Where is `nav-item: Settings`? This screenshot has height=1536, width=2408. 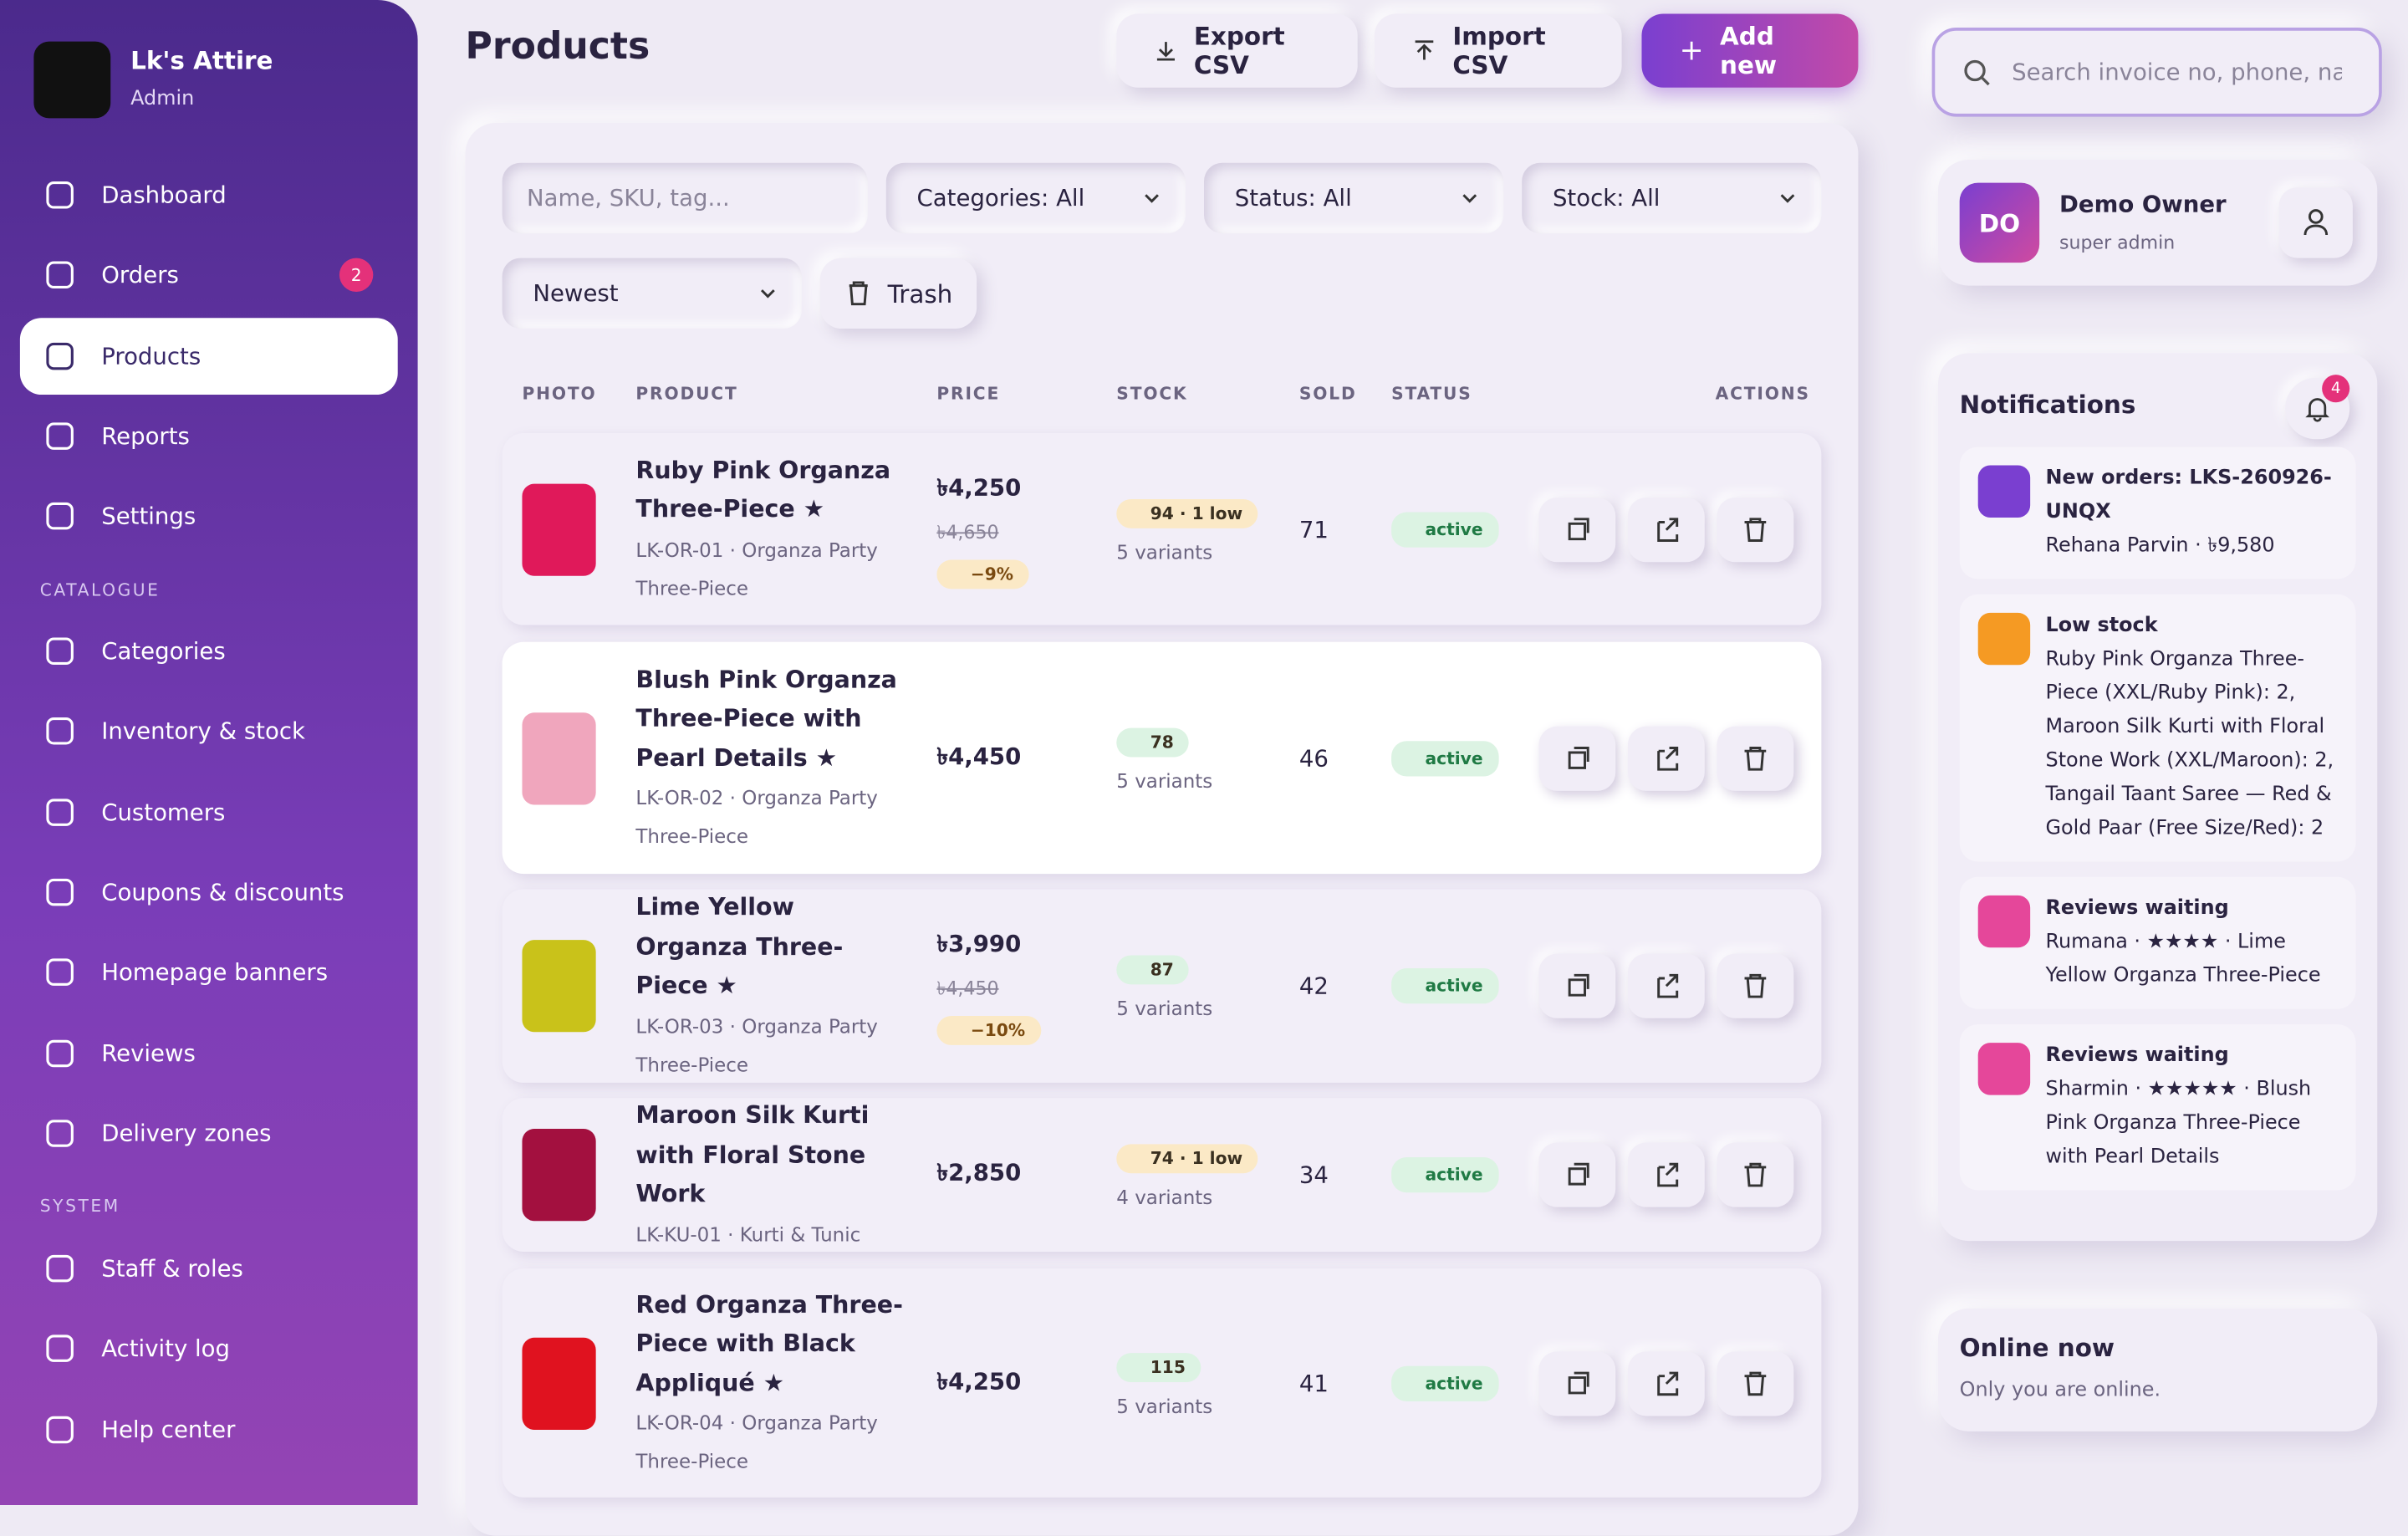
nav-item: Settings is located at coordinates (209, 516).